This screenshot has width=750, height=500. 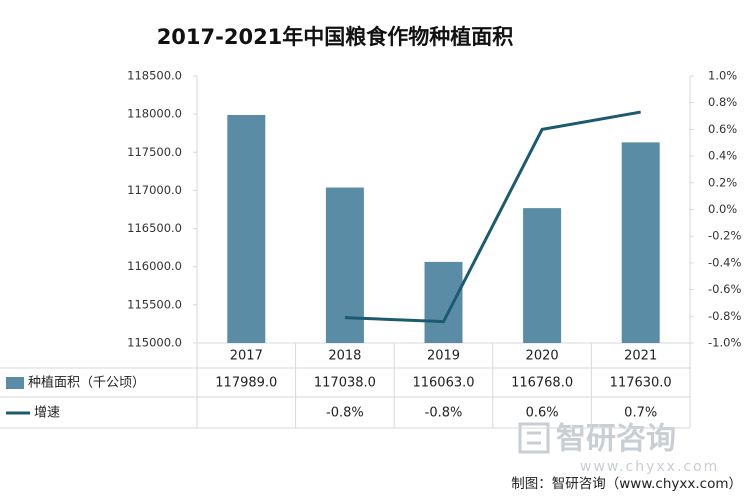 What do you see at coordinates (722, 76) in the screenshot?
I see `y2-tick-label: 1.0%` at bounding box center [722, 76].